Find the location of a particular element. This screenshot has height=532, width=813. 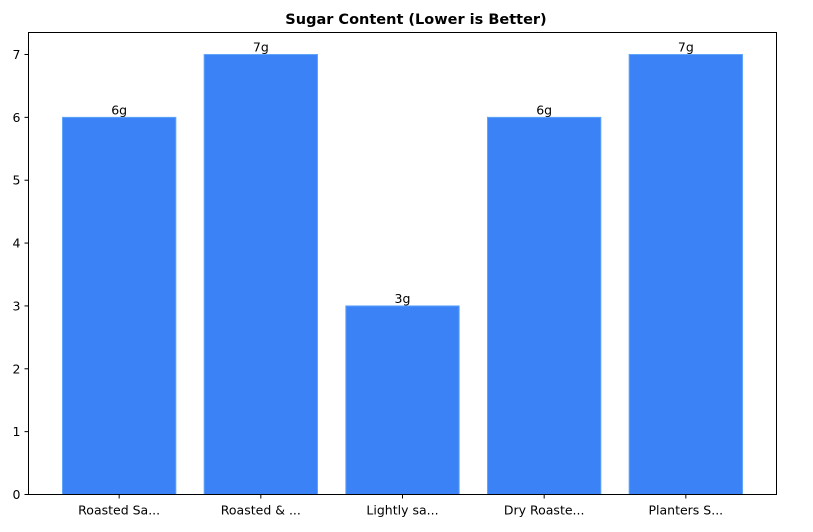

data-label-1: 7g is located at coordinates (261, 47).